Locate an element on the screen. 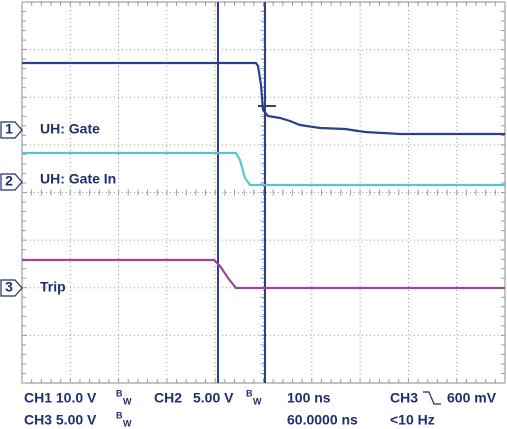  timebase: 100 ns is located at coordinates (309, 398).